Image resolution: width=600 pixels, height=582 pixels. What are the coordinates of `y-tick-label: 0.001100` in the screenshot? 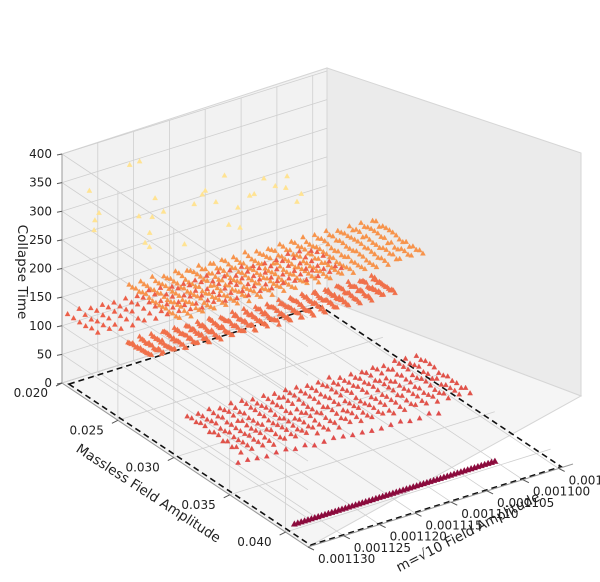 It's located at (561, 492).